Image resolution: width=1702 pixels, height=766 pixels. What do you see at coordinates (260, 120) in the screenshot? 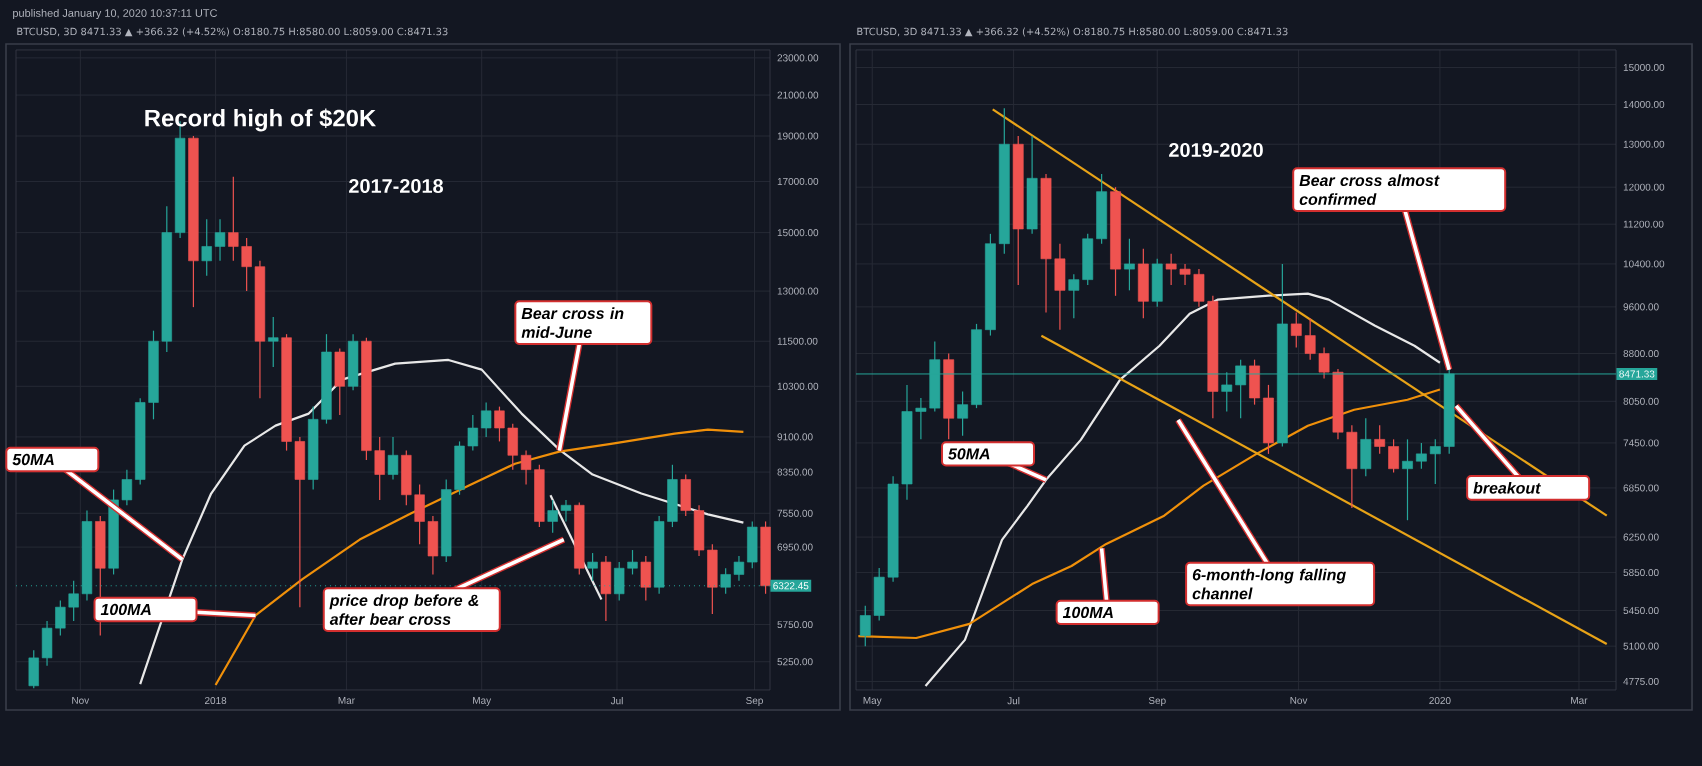
I see `annotation: Record high of $20K` at bounding box center [260, 120].